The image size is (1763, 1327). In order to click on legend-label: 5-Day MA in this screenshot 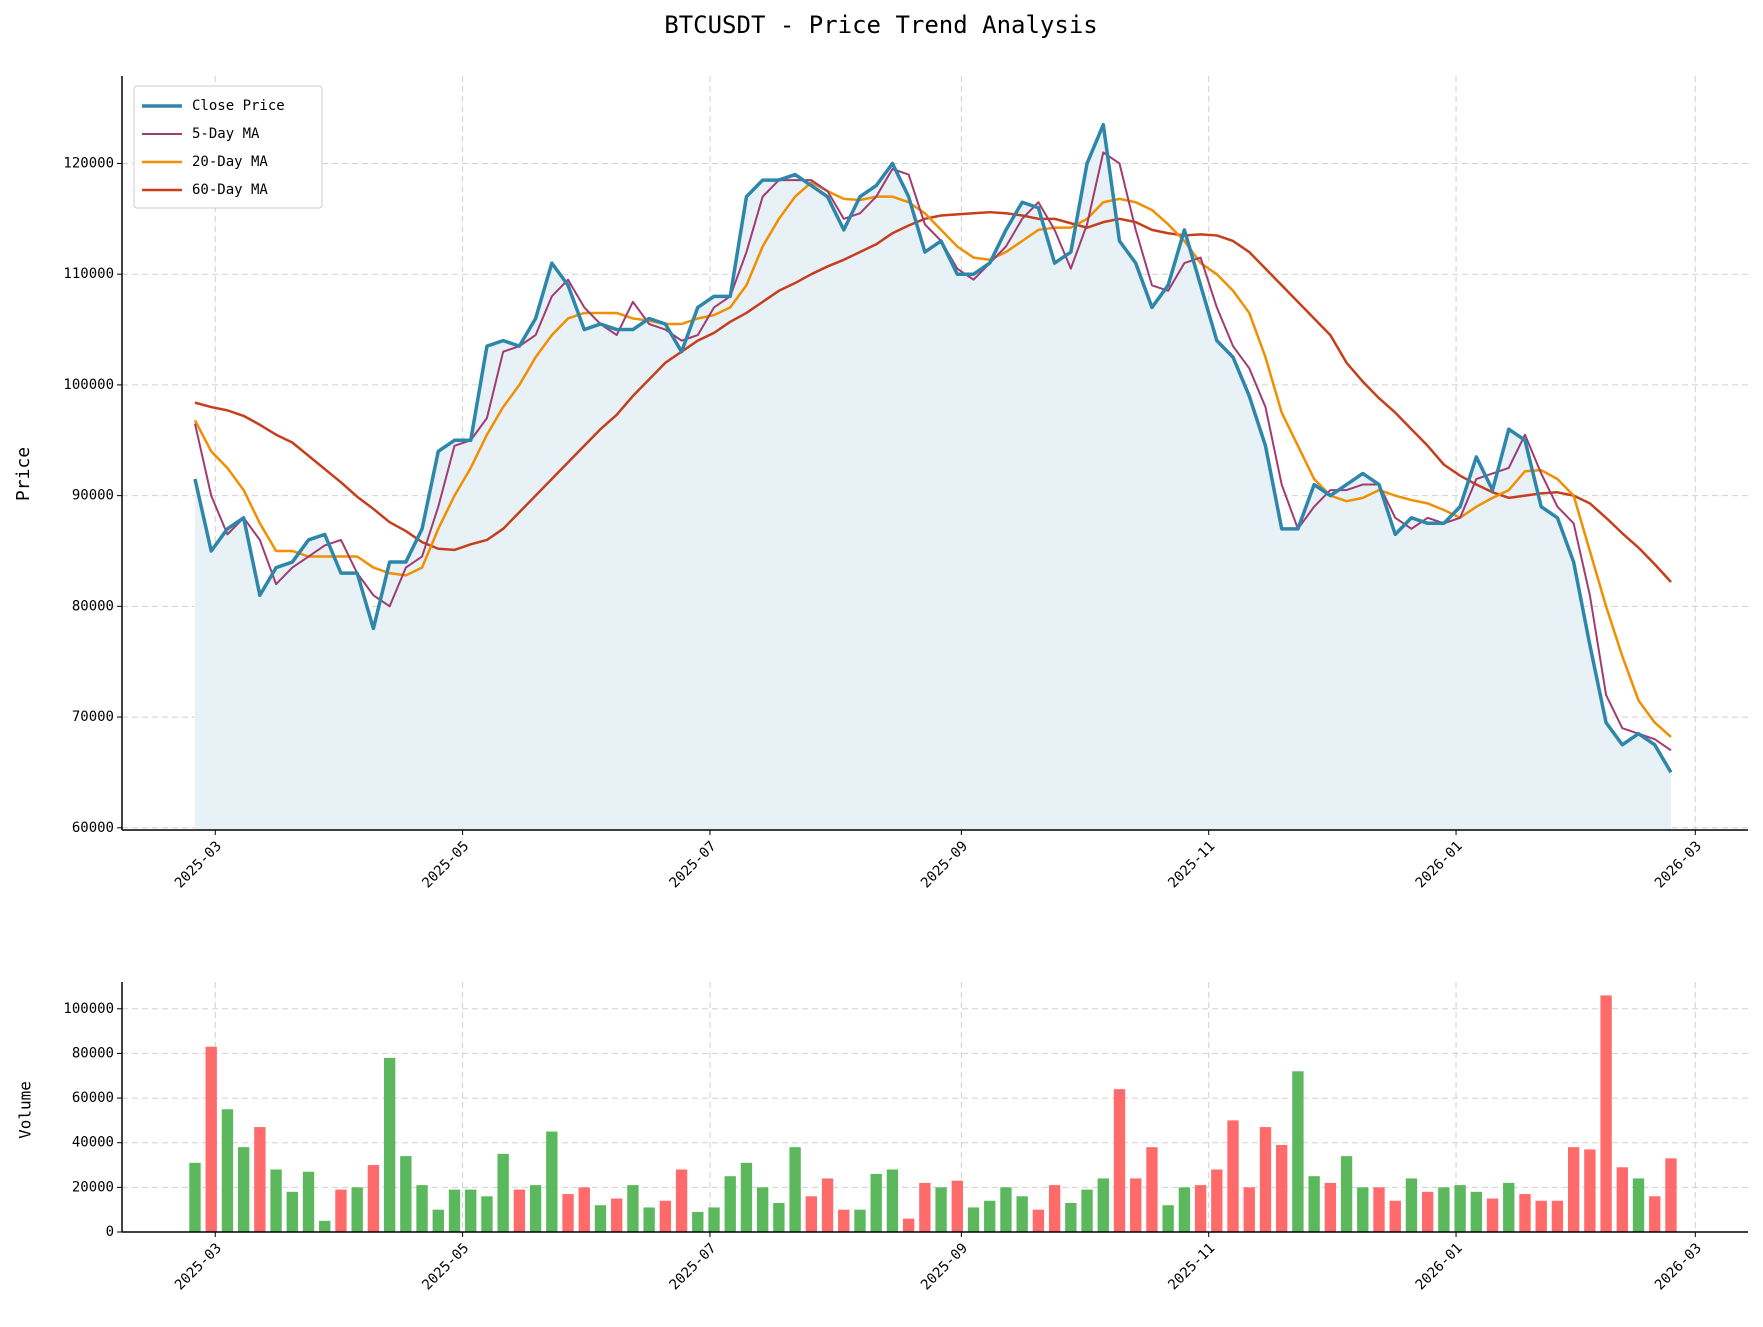, I will do `click(226, 134)`.